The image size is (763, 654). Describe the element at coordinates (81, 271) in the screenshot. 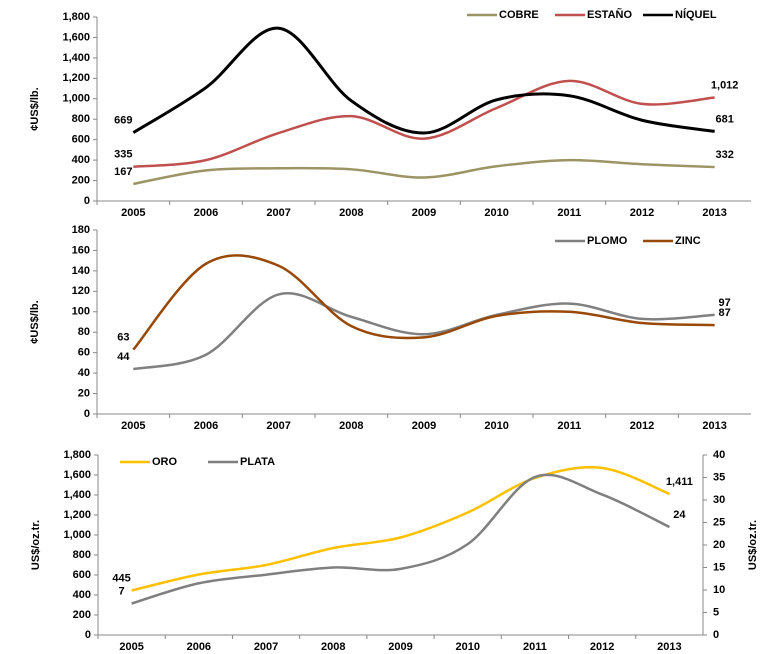

I see `y-tick-label: 140` at that location.